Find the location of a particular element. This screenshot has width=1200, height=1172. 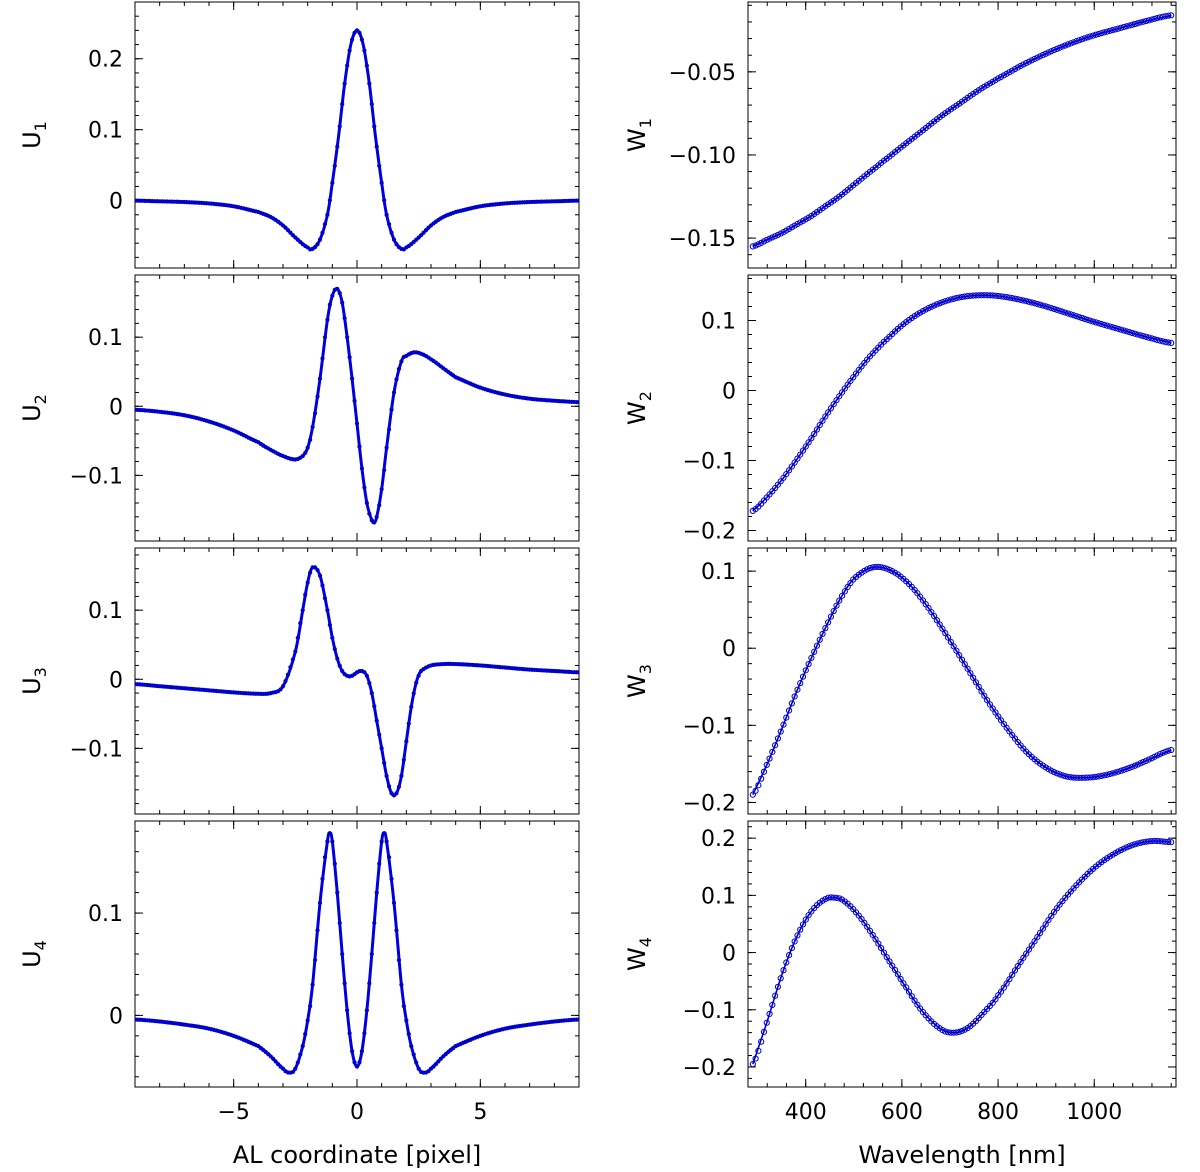

panel-U4: 0 0.1 −5 0 5 U4 AL coordinate [pixel] is located at coordinates (299, 994).